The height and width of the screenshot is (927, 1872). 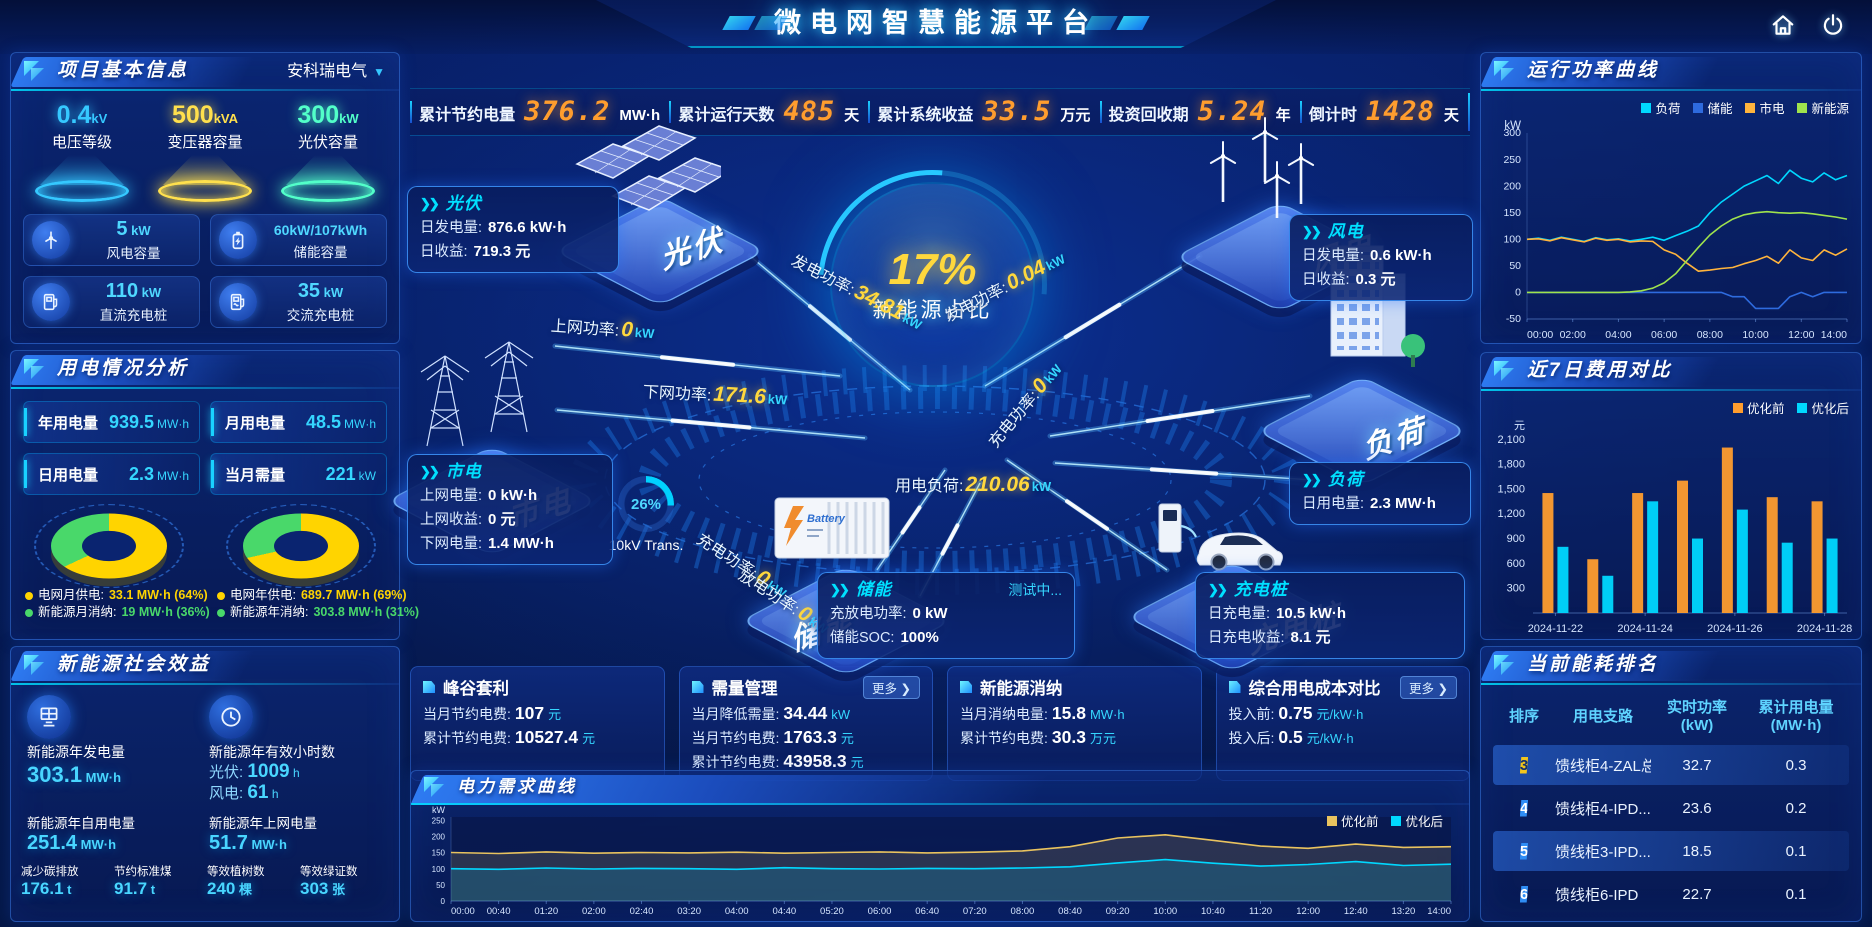 I want to click on svg-text: 300, so click(x=1516, y=589).